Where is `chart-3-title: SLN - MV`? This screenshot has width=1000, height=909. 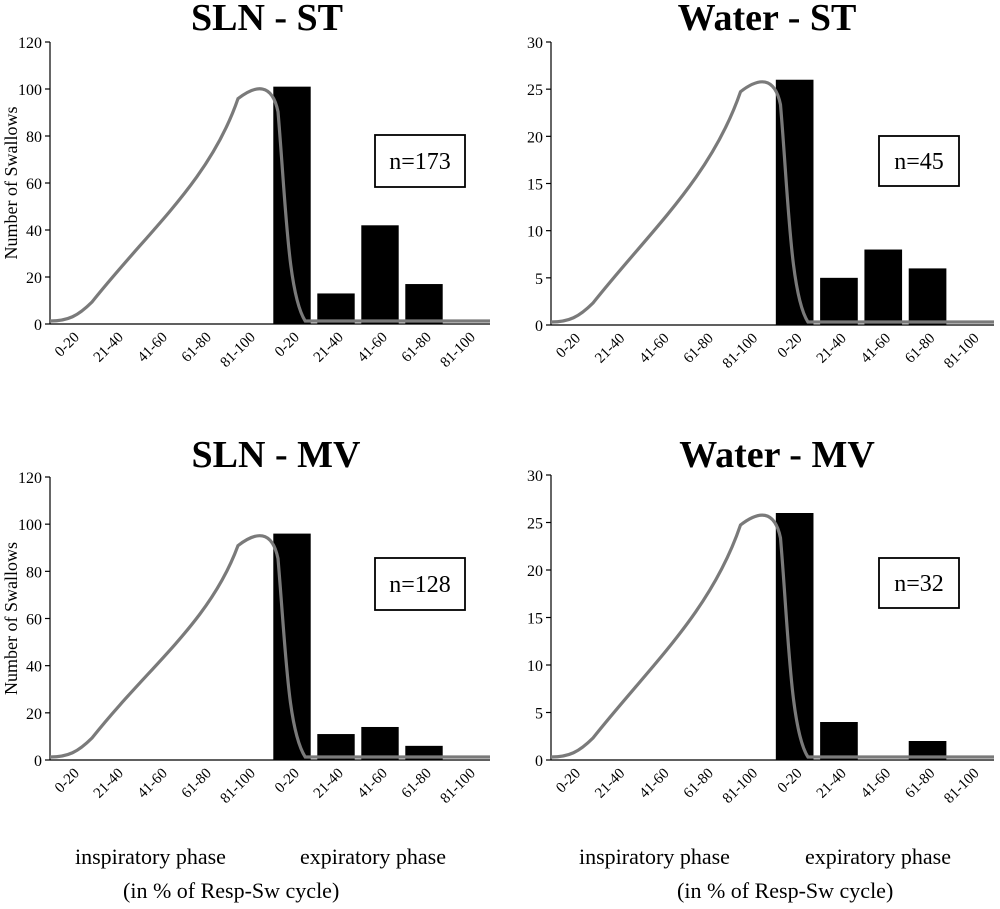
chart-3-title: SLN - MV is located at coordinates (276, 455).